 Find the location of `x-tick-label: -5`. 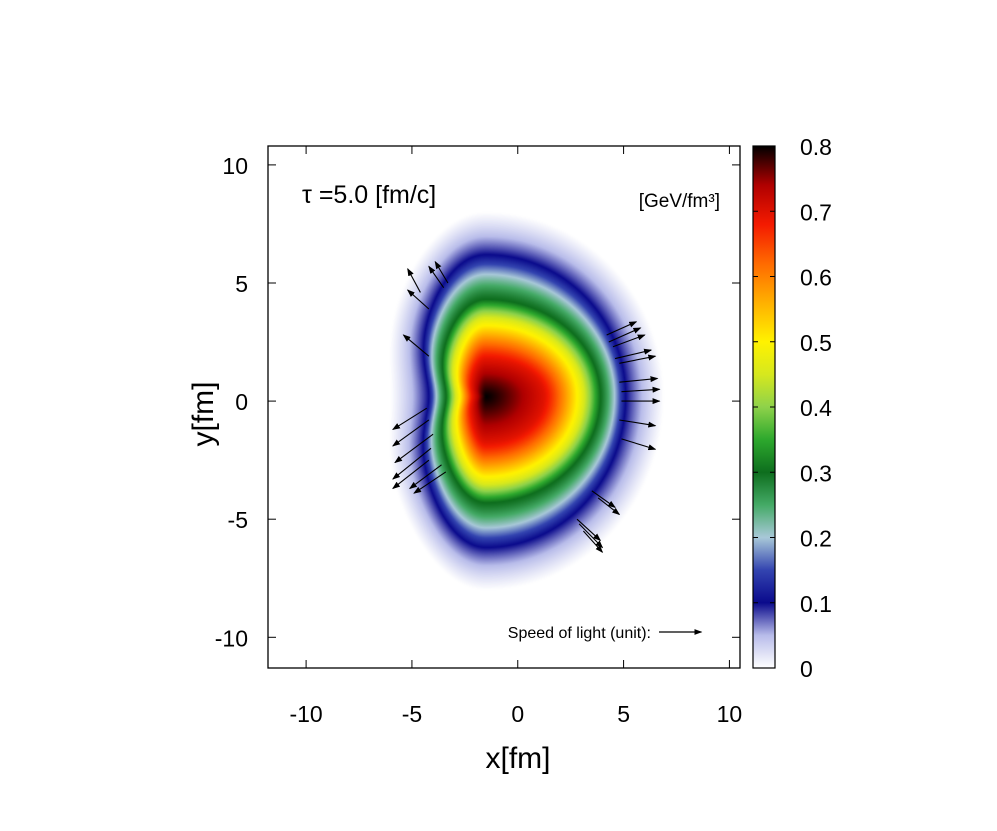

x-tick-label: -5 is located at coordinates (412, 714).